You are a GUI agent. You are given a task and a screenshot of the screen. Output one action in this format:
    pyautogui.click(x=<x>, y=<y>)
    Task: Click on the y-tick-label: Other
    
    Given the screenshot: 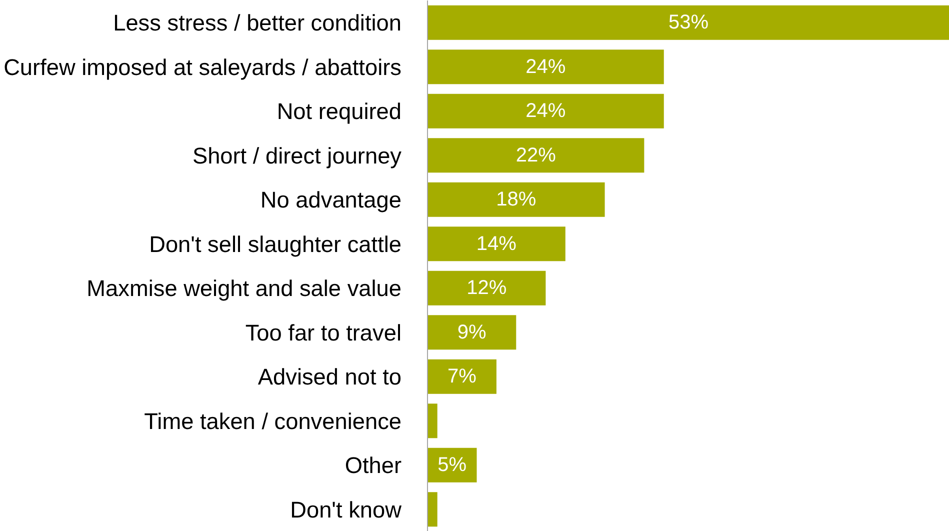 What is the action you would take?
    pyautogui.click(x=373, y=465)
    